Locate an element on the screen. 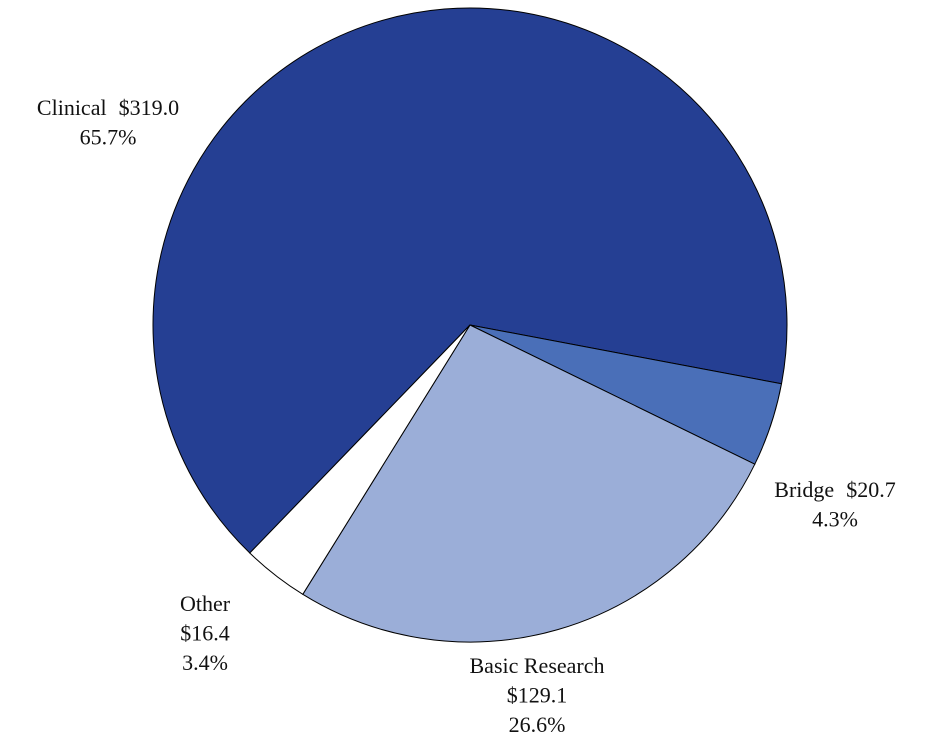 This screenshot has width=925, height=748. slice-label: $129.1 is located at coordinates (537, 695).